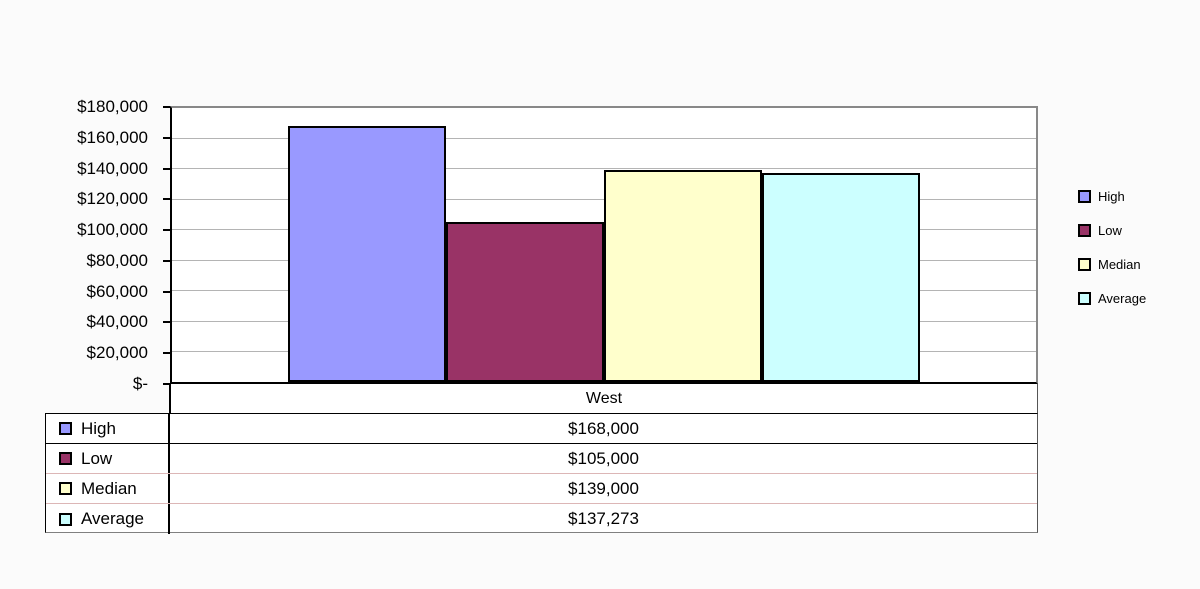 Image resolution: width=1200 pixels, height=589 pixels. I want to click on legend-item-low: Low, so click(1112, 230).